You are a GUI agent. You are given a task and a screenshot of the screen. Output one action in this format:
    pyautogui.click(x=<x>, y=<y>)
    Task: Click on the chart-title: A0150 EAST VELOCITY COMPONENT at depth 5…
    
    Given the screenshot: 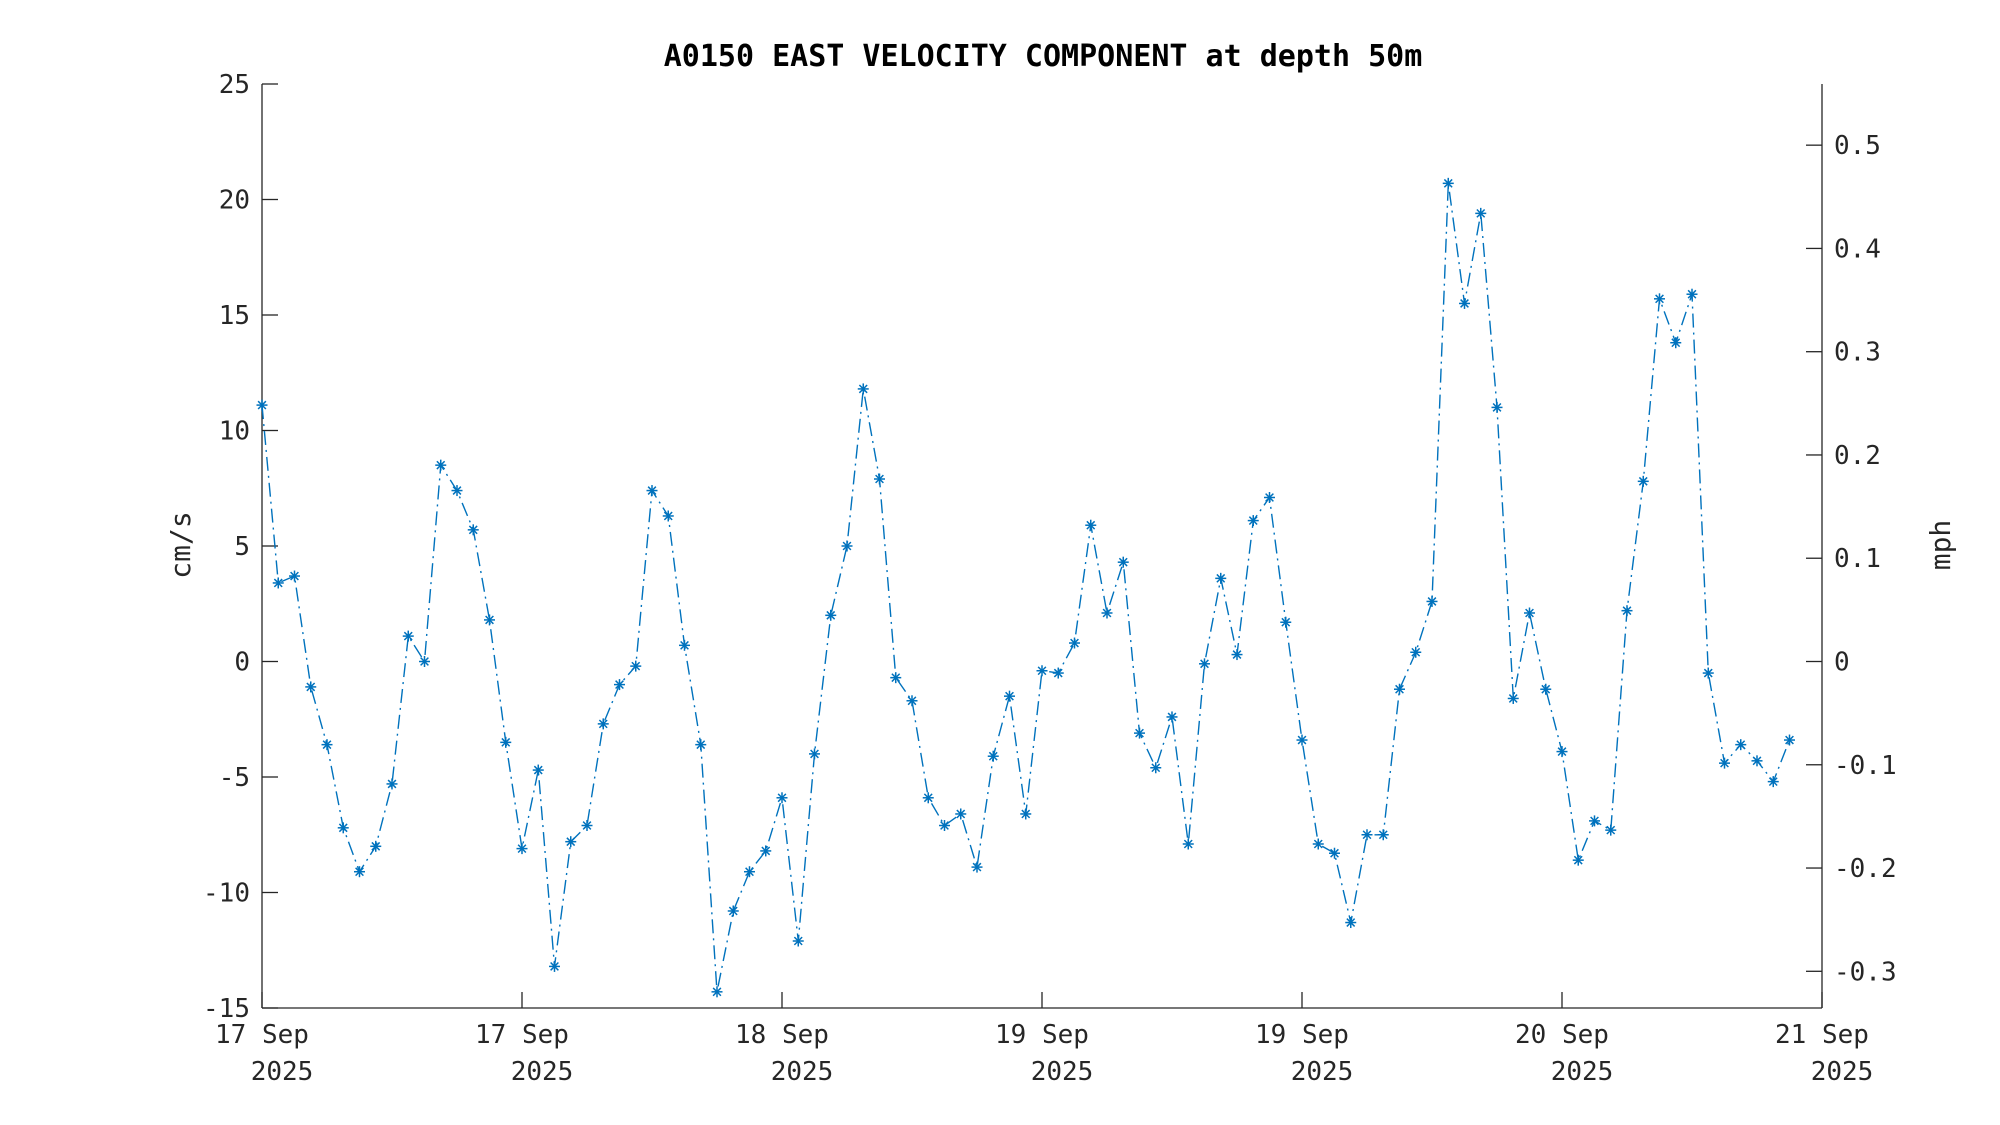 What is the action you would take?
    pyautogui.click(x=1043, y=56)
    